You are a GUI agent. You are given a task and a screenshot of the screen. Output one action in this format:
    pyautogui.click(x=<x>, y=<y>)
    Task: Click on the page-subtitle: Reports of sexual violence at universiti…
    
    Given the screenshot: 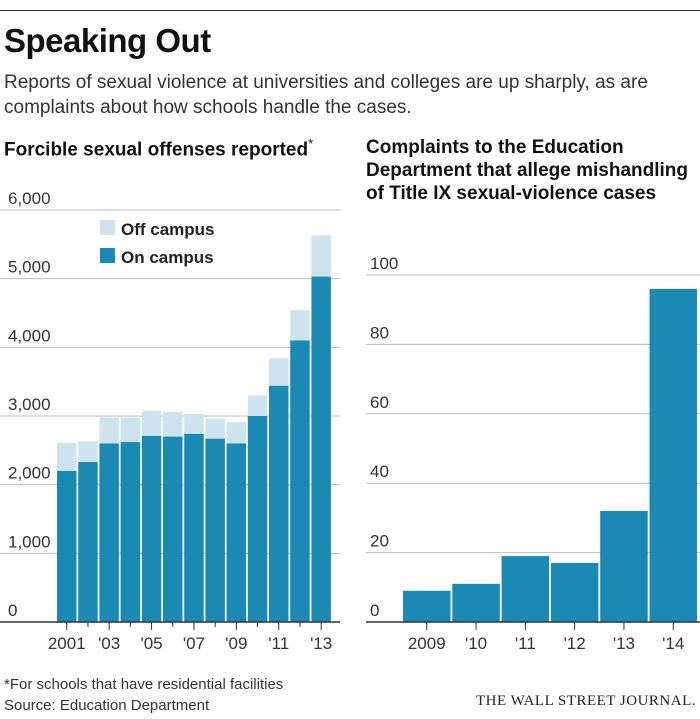 What is the action you would take?
    pyautogui.click(x=326, y=95)
    